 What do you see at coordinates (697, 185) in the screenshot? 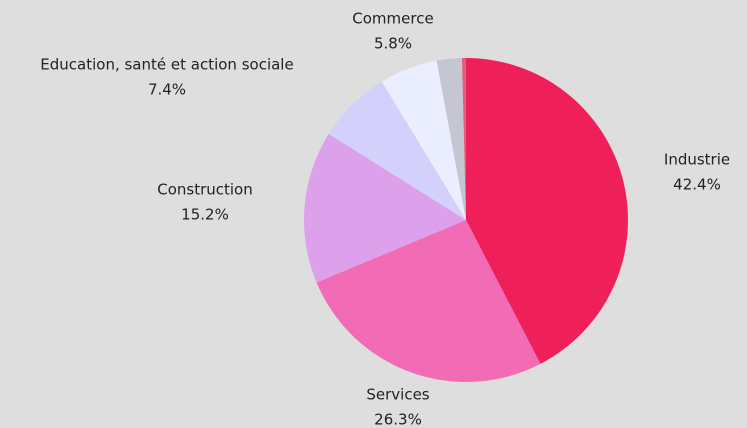
I see `slice-value-label: 42.4%` at bounding box center [697, 185].